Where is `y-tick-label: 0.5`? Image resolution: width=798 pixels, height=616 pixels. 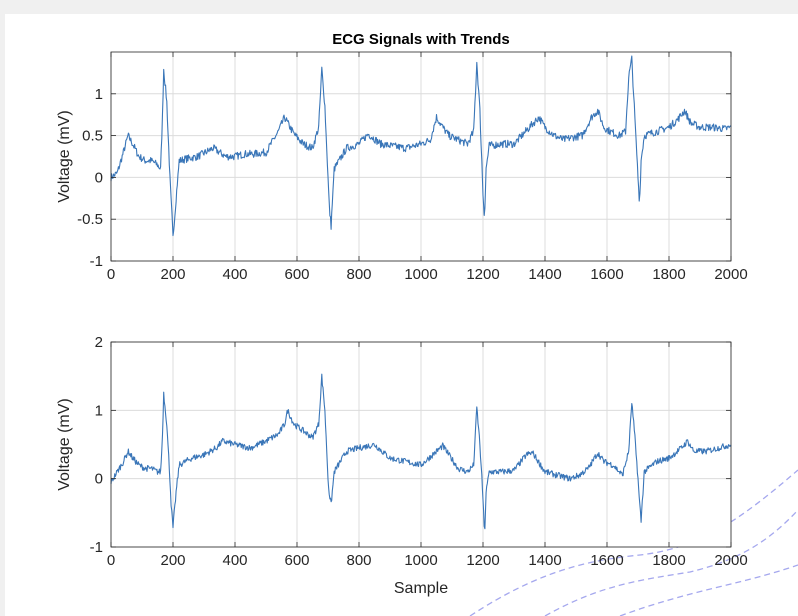
y-tick-label: 0.5 is located at coordinates (92, 136).